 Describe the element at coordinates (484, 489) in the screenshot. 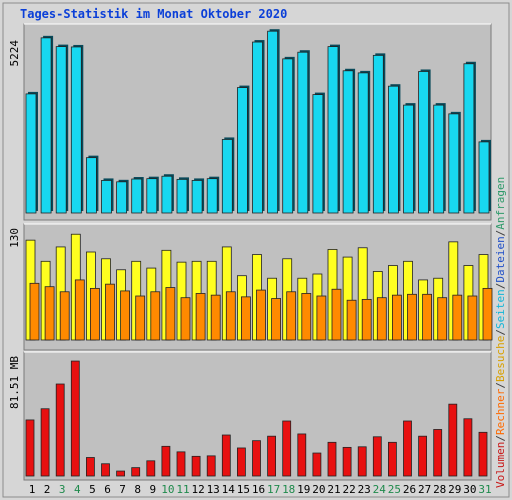

I see `x-tick-label-31: 31` at that location.